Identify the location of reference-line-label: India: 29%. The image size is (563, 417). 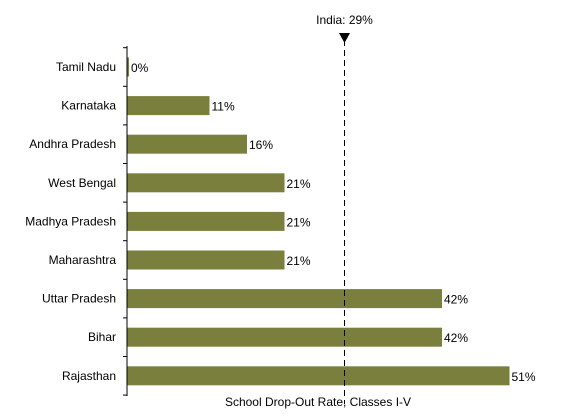
(344, 20).